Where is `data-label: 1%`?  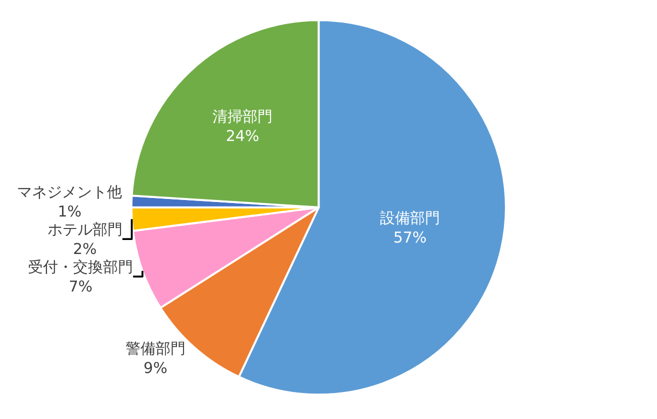
data-label: 1% is located at coordinates (70, 211).